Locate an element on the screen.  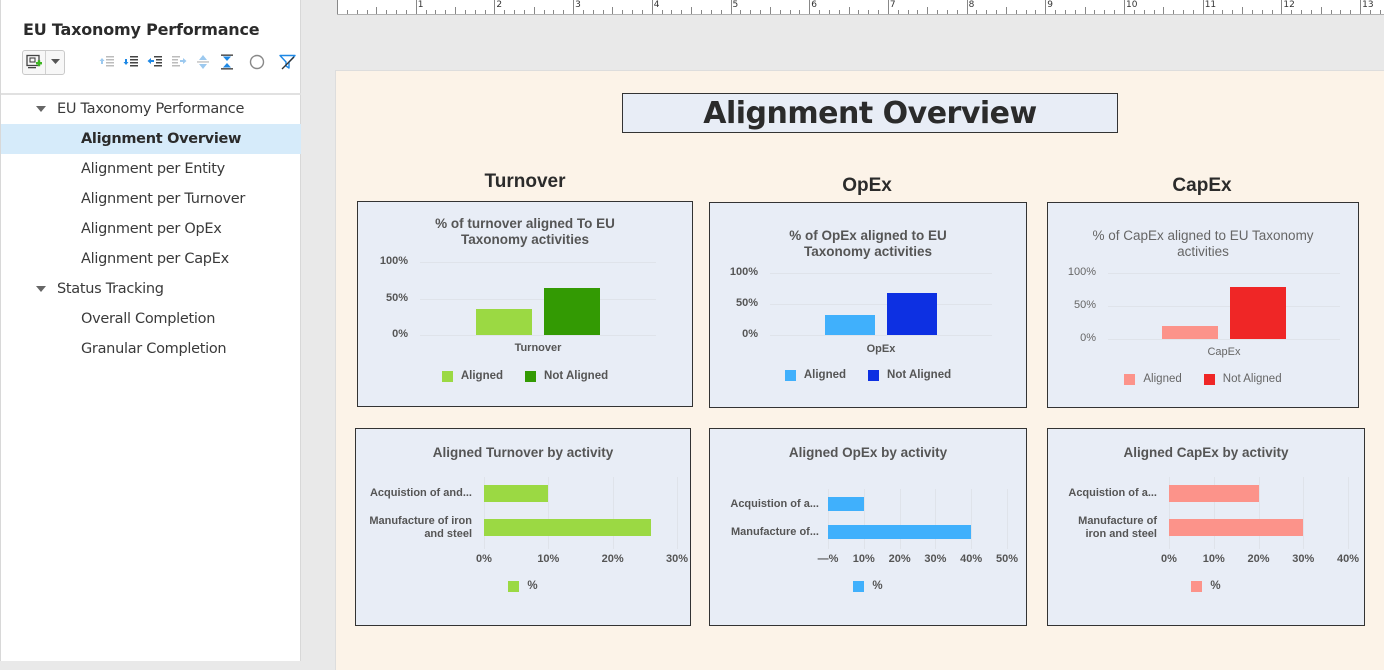
x-axis-label: Turnover is located at coordinates (538, 348).